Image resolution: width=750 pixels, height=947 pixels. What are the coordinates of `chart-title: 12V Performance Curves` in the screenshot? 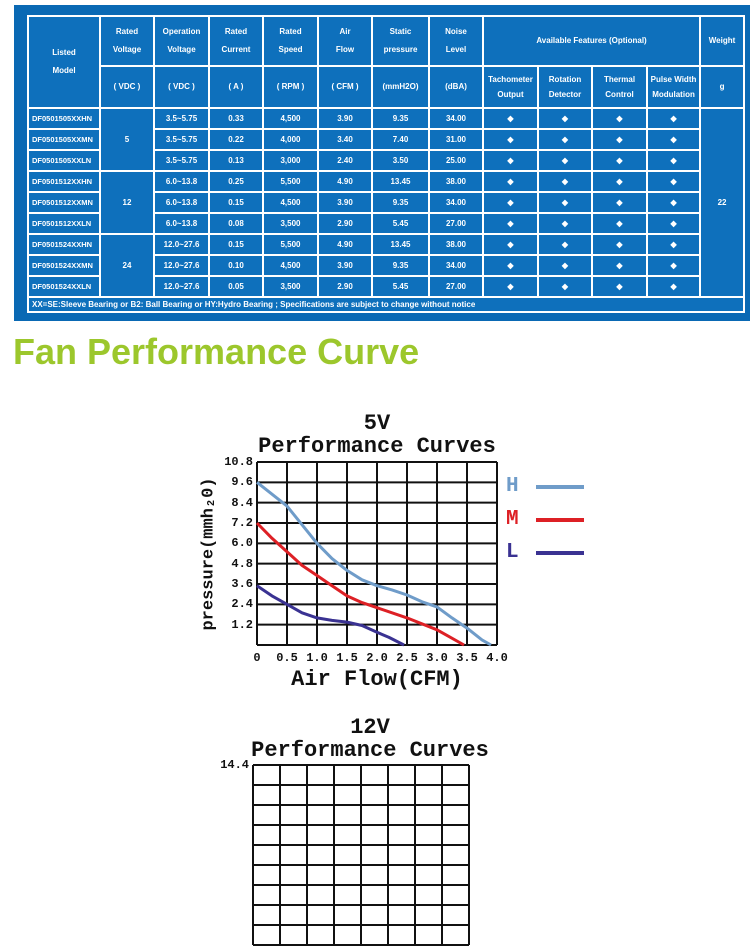 It's located at (370, 739).